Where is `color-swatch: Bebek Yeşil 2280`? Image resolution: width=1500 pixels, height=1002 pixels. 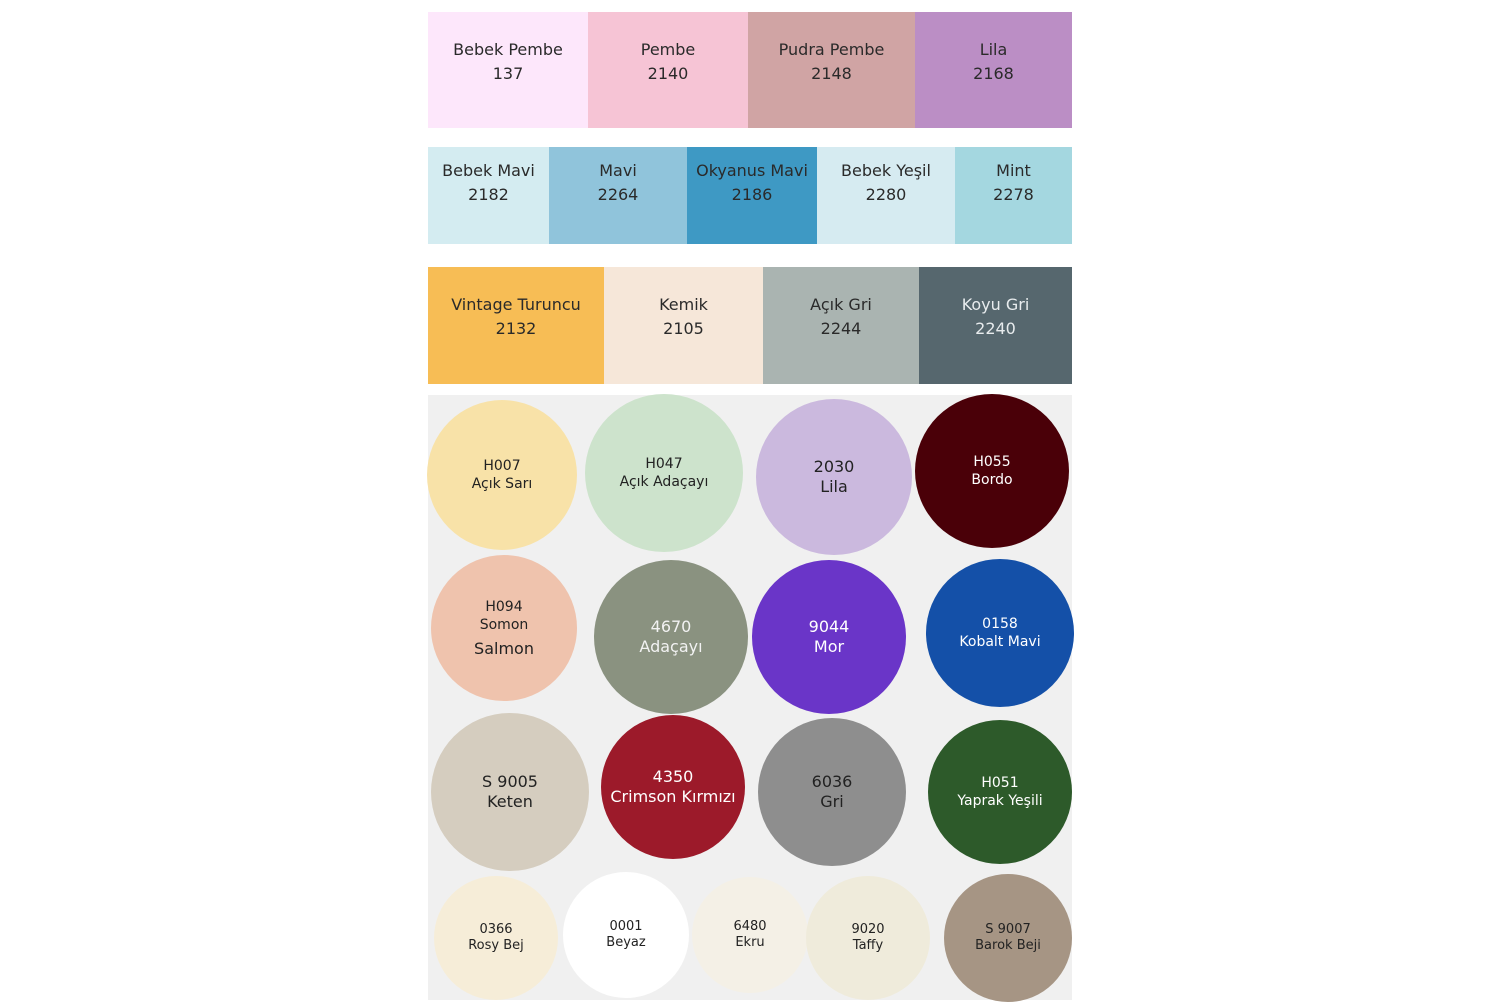
color-swatch: Bebek Yeşil 2280 is located at coordinates (886, 195).